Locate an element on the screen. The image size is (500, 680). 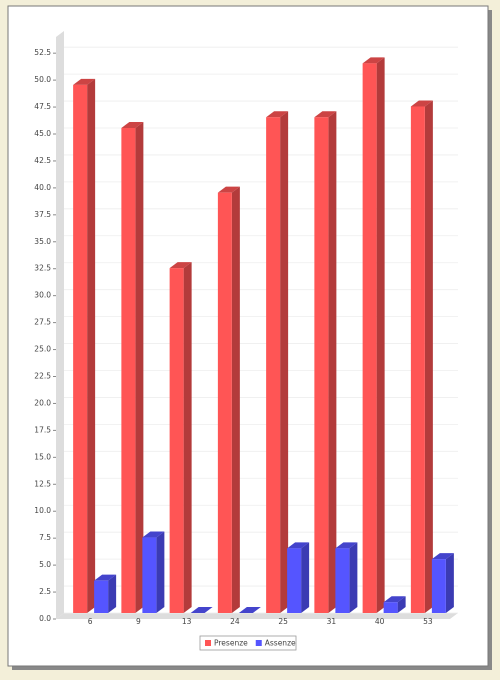
y-tick-label: 2.5 is located at coordinates (45, 591).